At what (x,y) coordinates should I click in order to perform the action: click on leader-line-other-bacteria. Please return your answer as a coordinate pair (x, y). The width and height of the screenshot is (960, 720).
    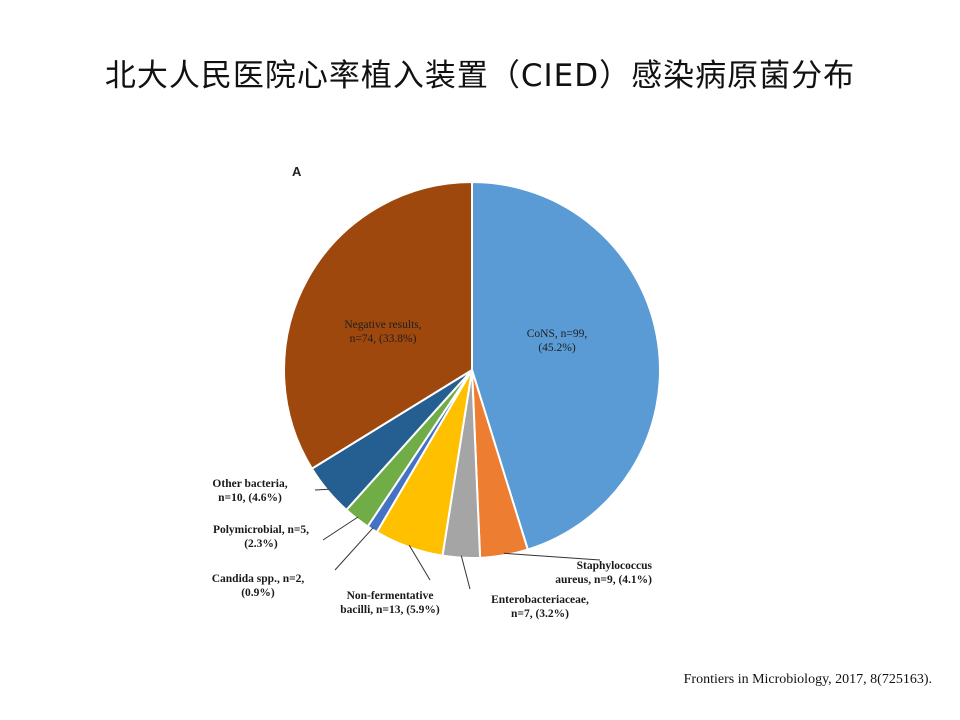
    Looking at the image, I should click on (322, 489).